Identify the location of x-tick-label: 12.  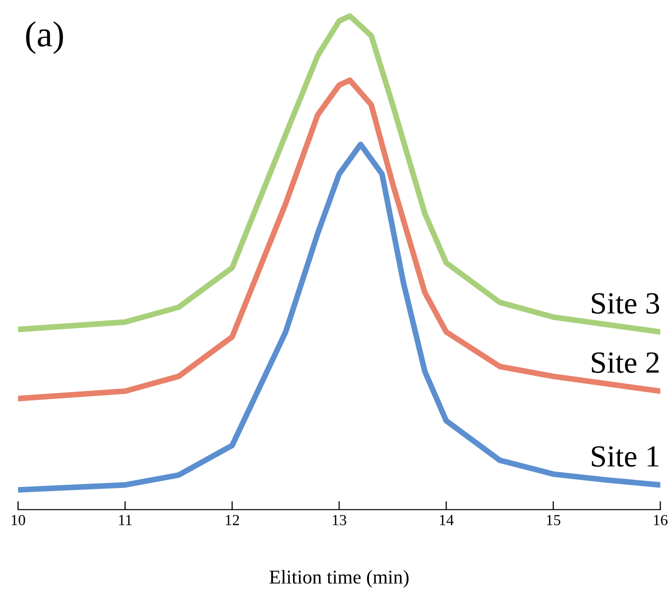
(232, 520).